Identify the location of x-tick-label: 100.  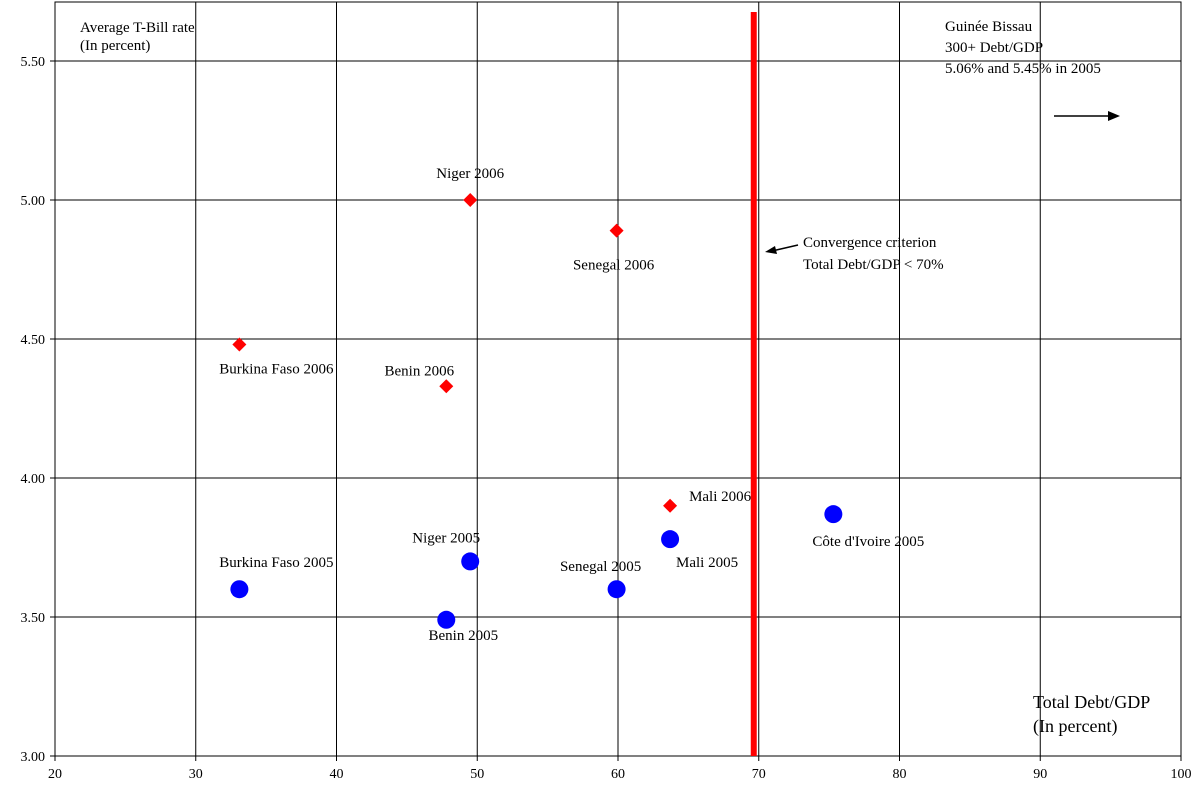
(1181, 774).